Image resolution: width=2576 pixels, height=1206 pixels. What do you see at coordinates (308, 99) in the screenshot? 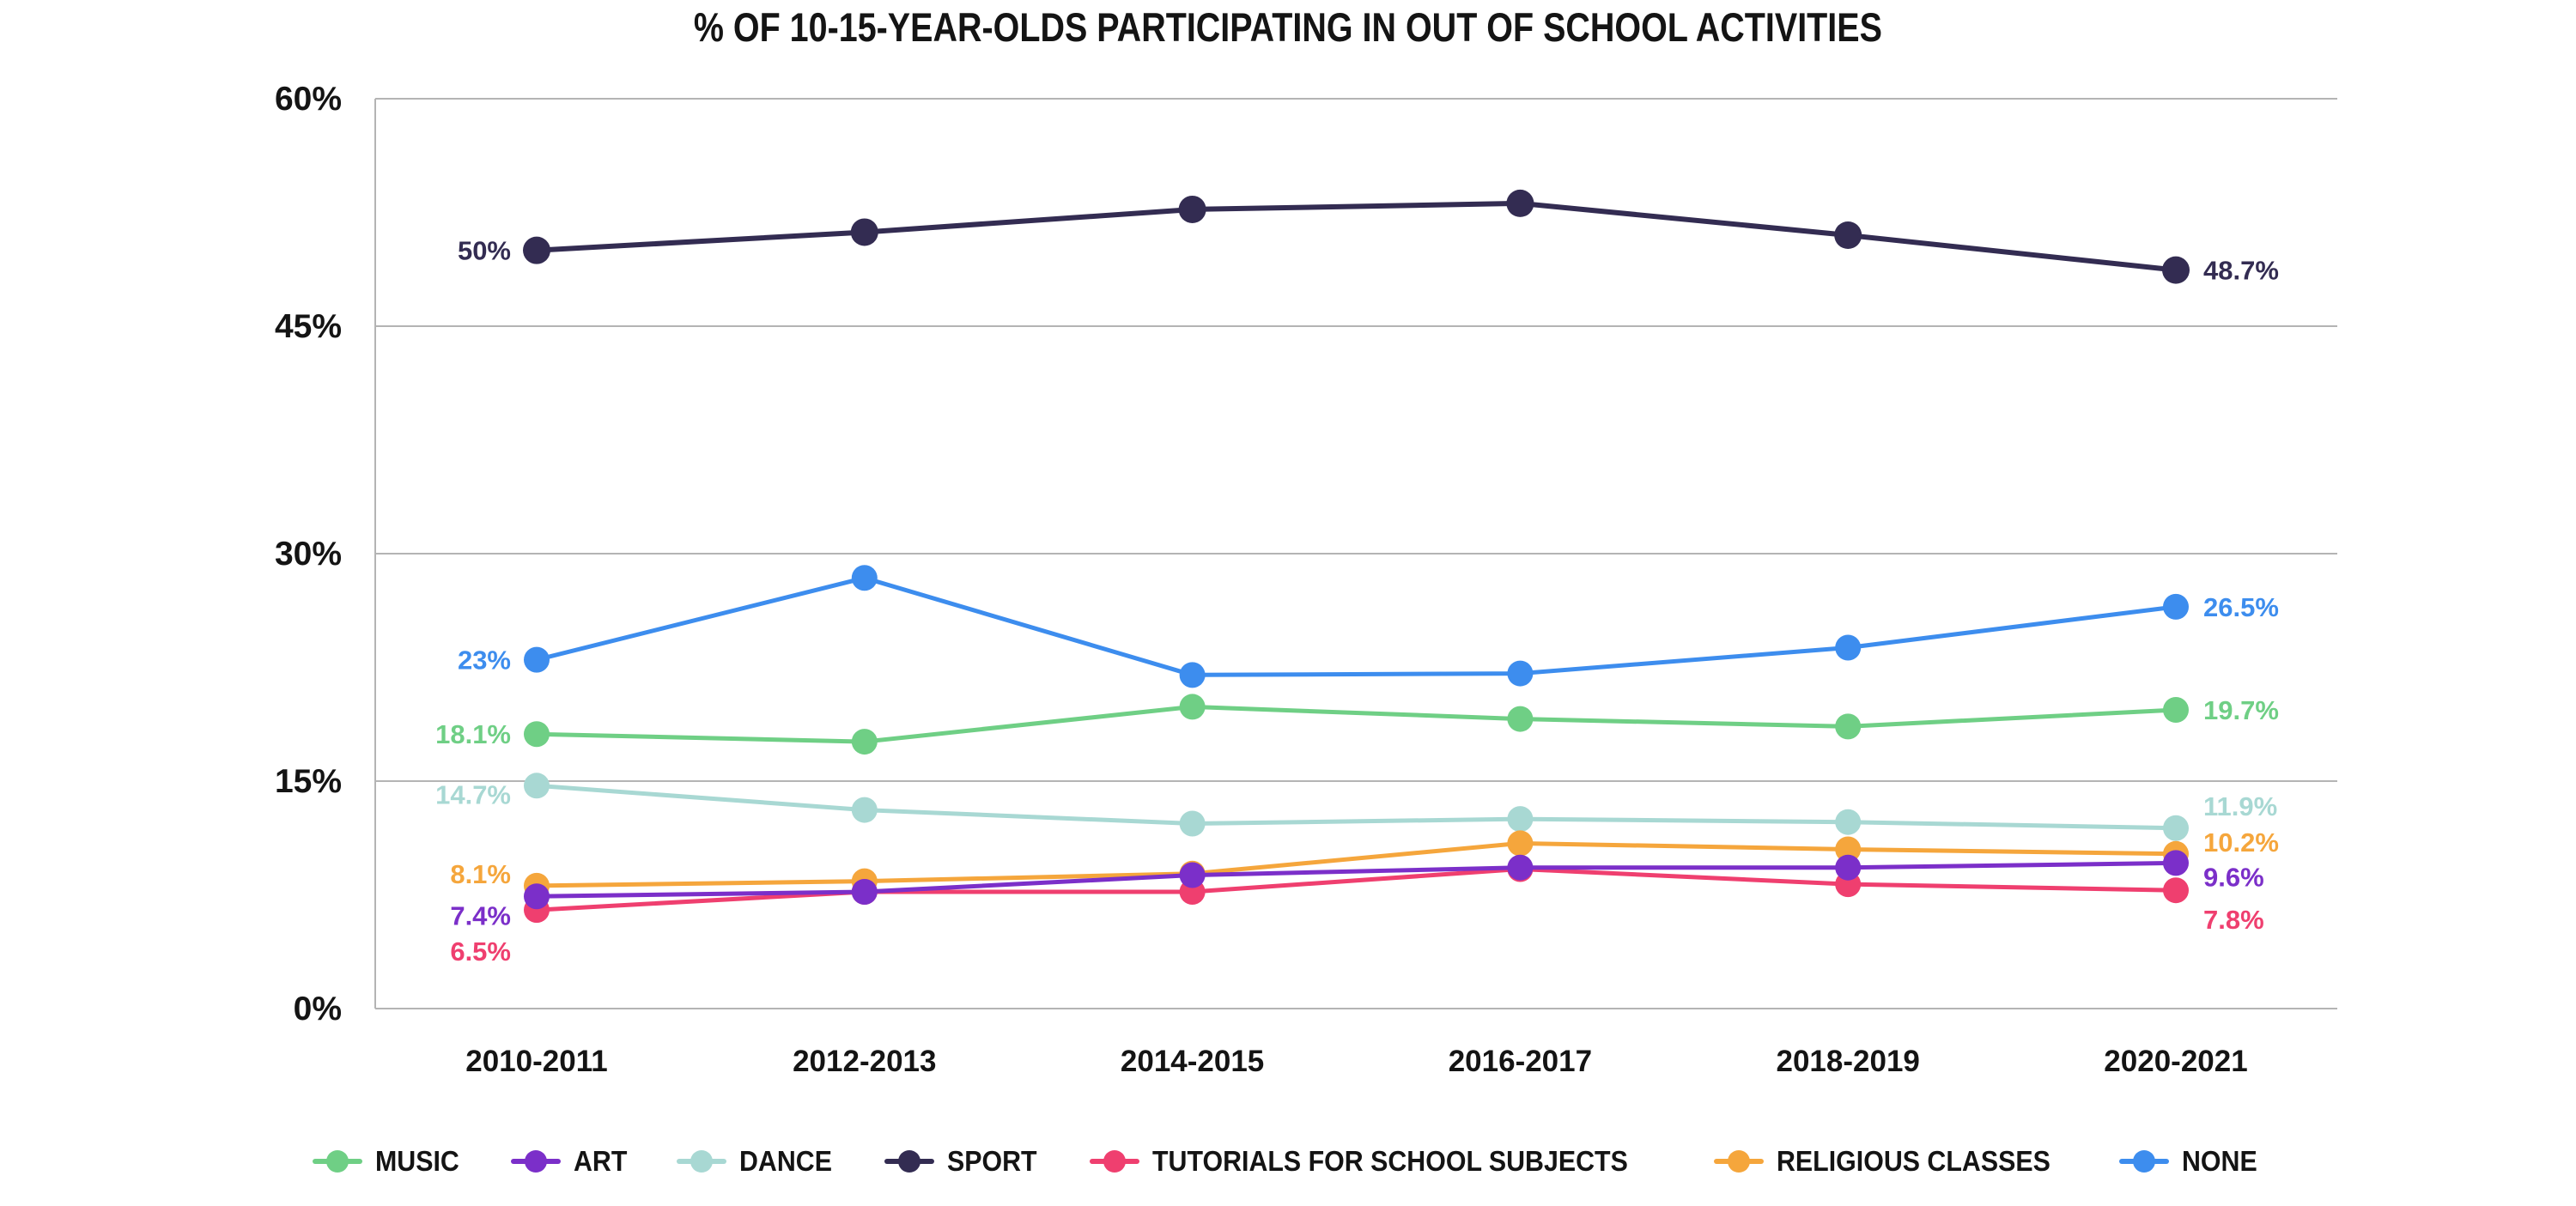
I see `y-axis-tick-label: 60%` at bounding box center [308, 99].